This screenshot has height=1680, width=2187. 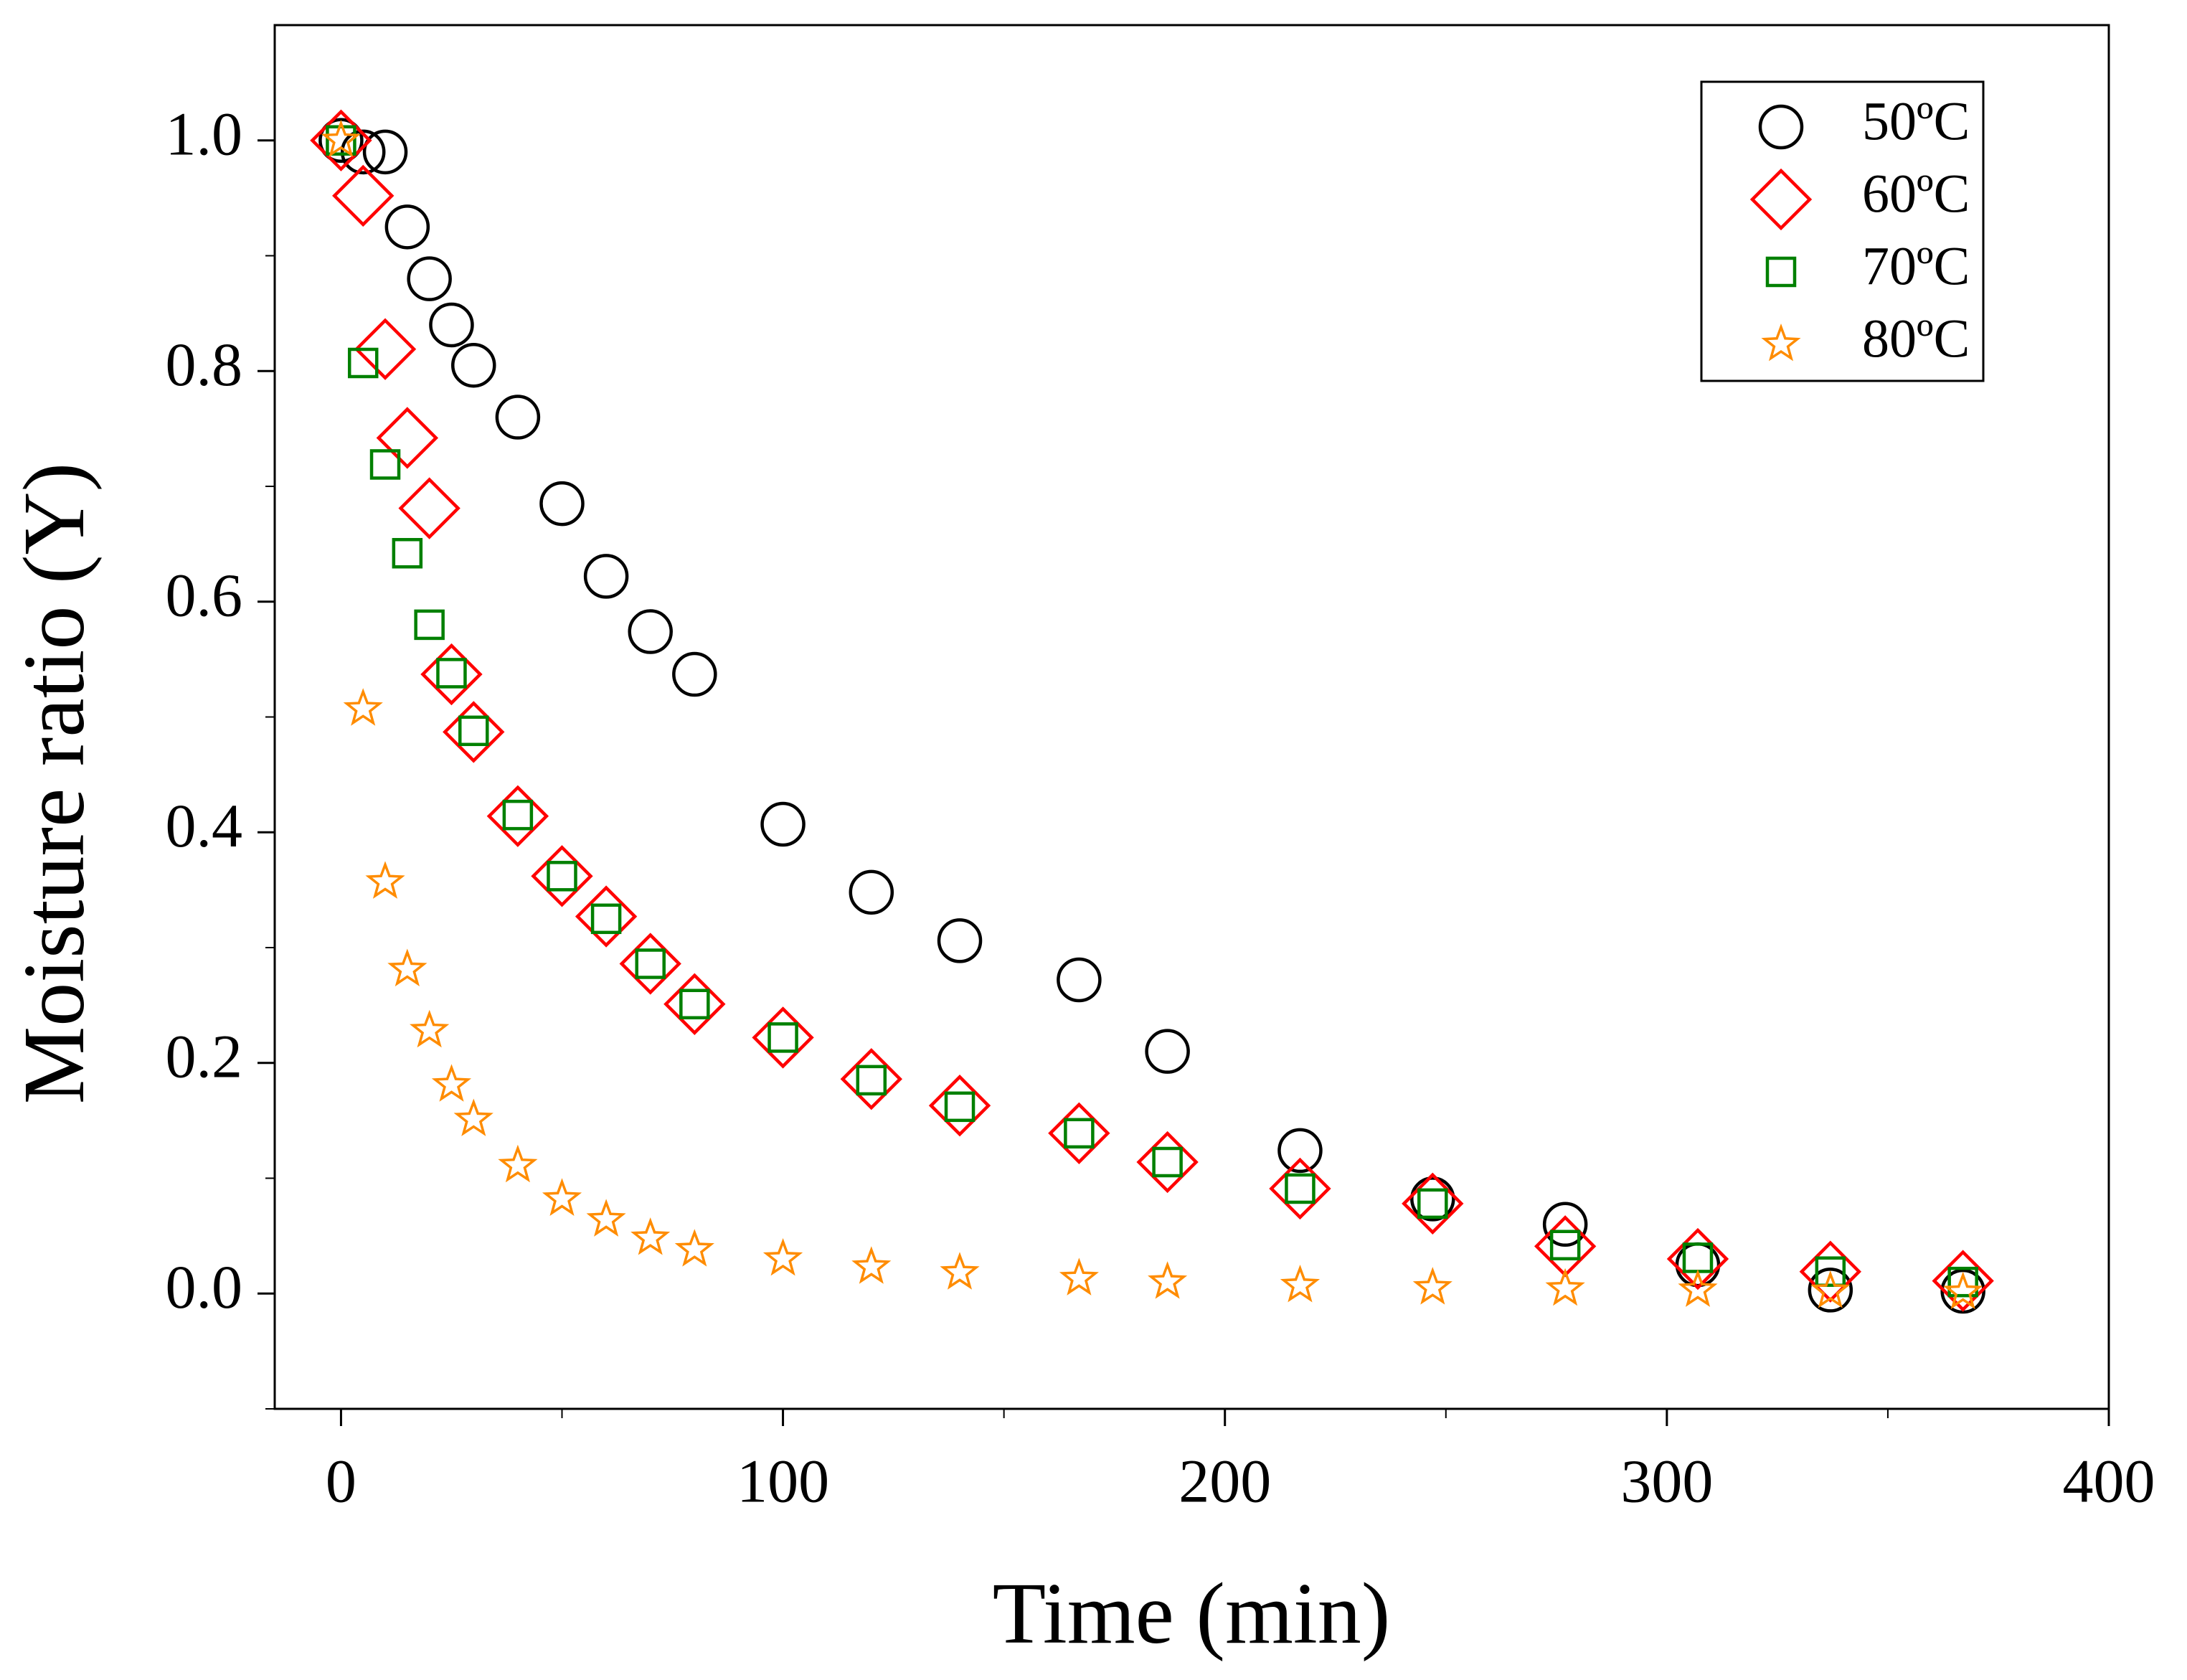 What do you see at coordinates (205, 1055) in the screenshot?
I see `y-tick-label: 0.2` at bounding box center [205, 1055].